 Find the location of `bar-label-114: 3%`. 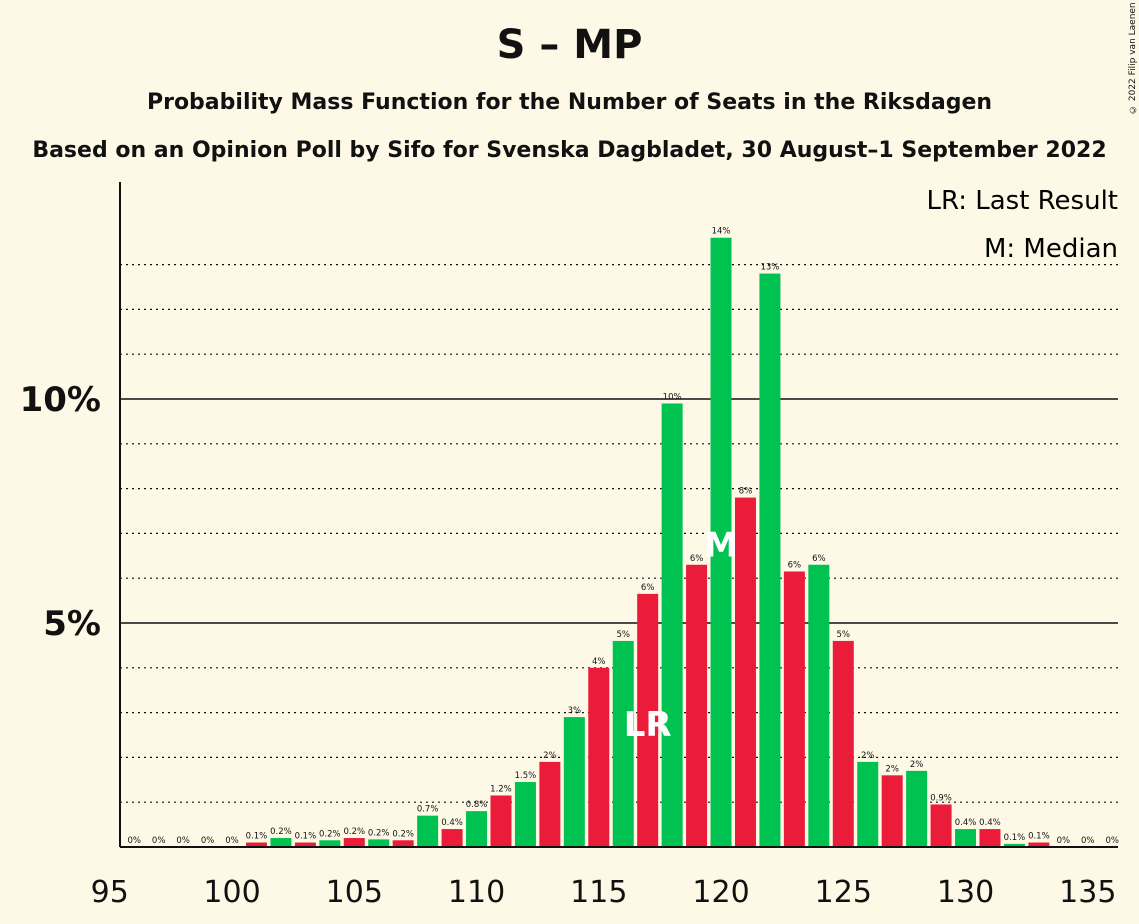

bar-label-114: 3% is located at coordinates (575, 711).